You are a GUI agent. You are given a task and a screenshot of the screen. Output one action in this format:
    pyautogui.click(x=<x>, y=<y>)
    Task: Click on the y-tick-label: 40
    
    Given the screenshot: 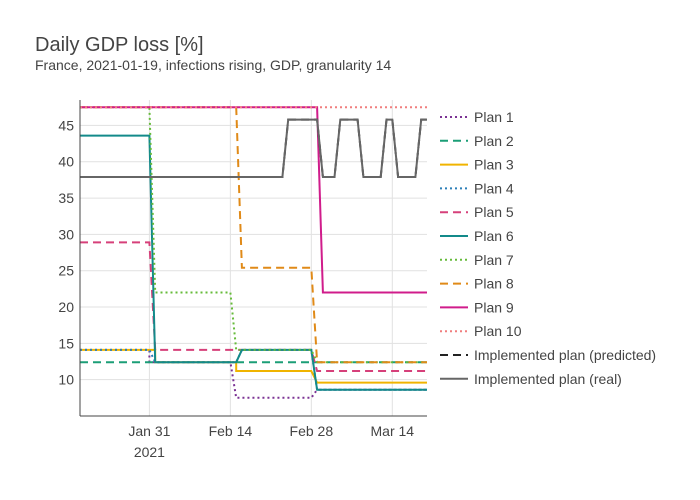 What is the action you would take?
    pyautogui.click(x=66, y=162)
    